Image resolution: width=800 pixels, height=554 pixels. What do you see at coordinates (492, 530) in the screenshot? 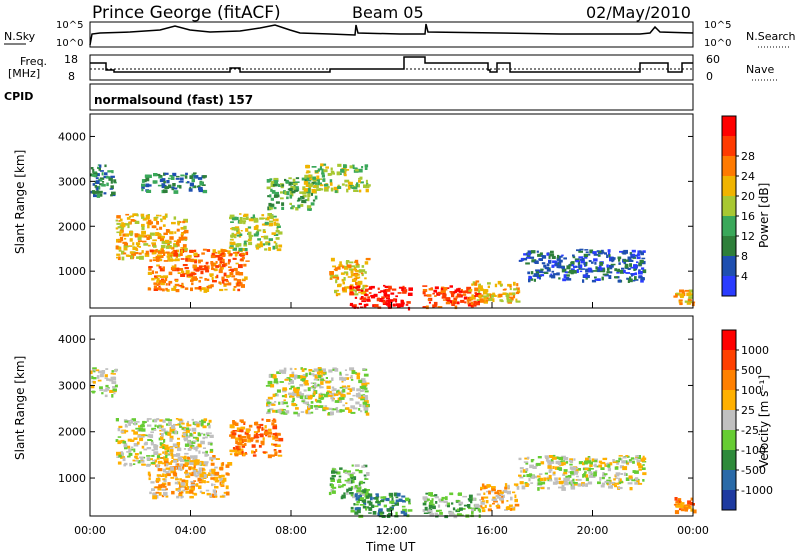
I see `time-tick-label: 16:00` at bounding box center [492, 530].